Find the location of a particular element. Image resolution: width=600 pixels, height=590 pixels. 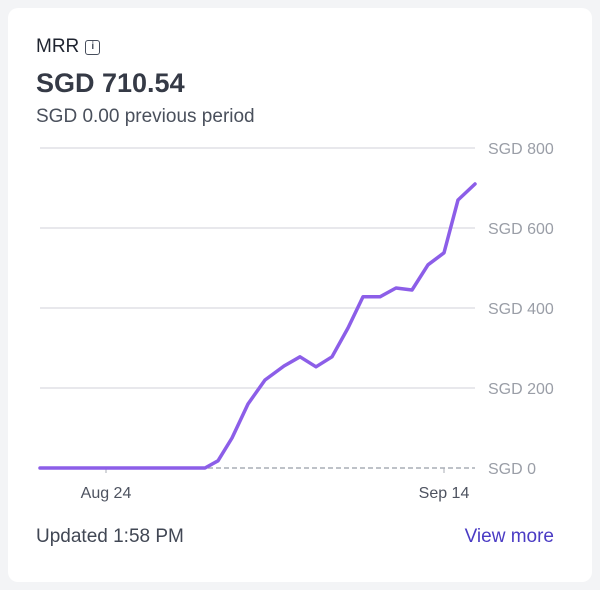

y-tick-label: SGD 400 is located at coordinates (521, 309).